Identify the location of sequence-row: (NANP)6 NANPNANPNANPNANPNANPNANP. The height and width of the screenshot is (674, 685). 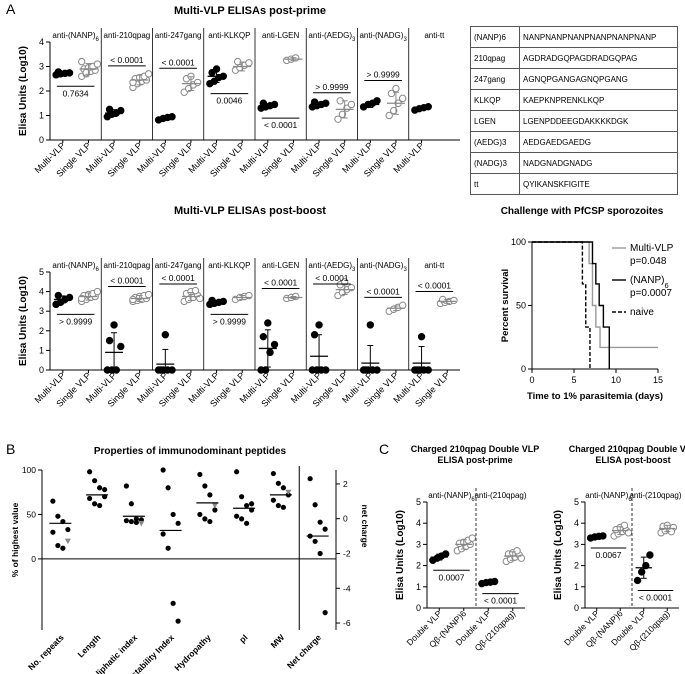
(574, 37).